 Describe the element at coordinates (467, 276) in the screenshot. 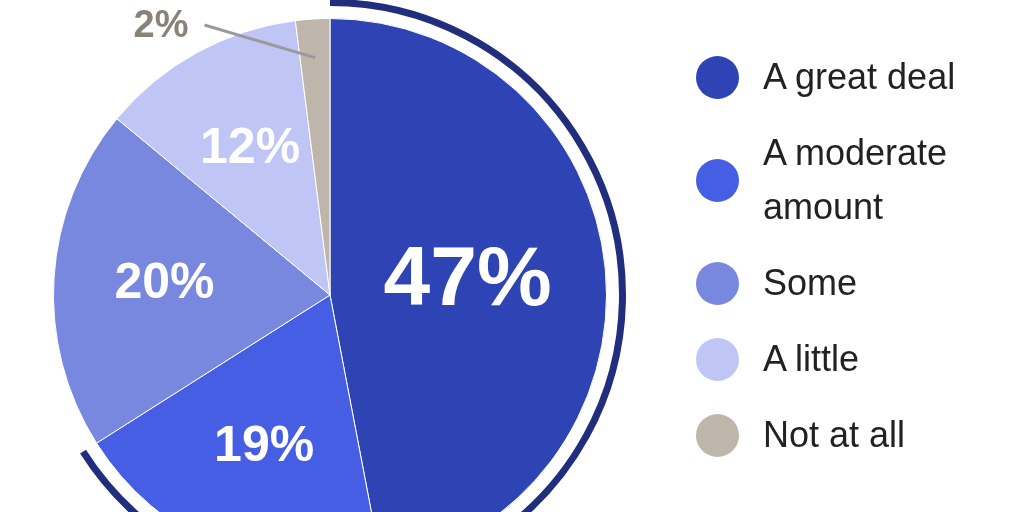

I see `data-label: 47%` at that location.